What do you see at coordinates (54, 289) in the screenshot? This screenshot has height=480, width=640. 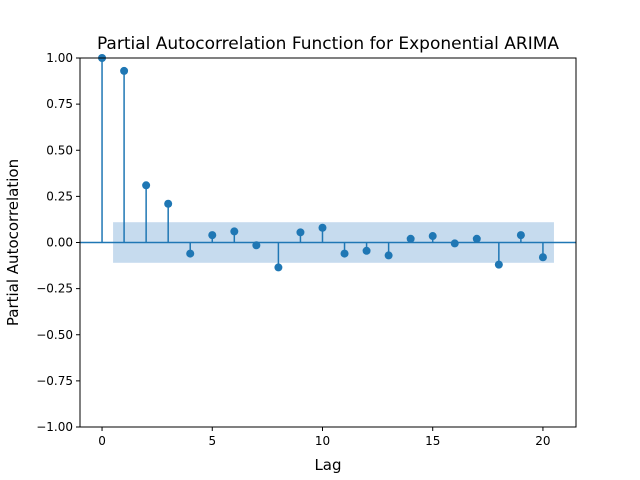 I see `y-tick-label: −0.25` at bounding box center [54, 289].